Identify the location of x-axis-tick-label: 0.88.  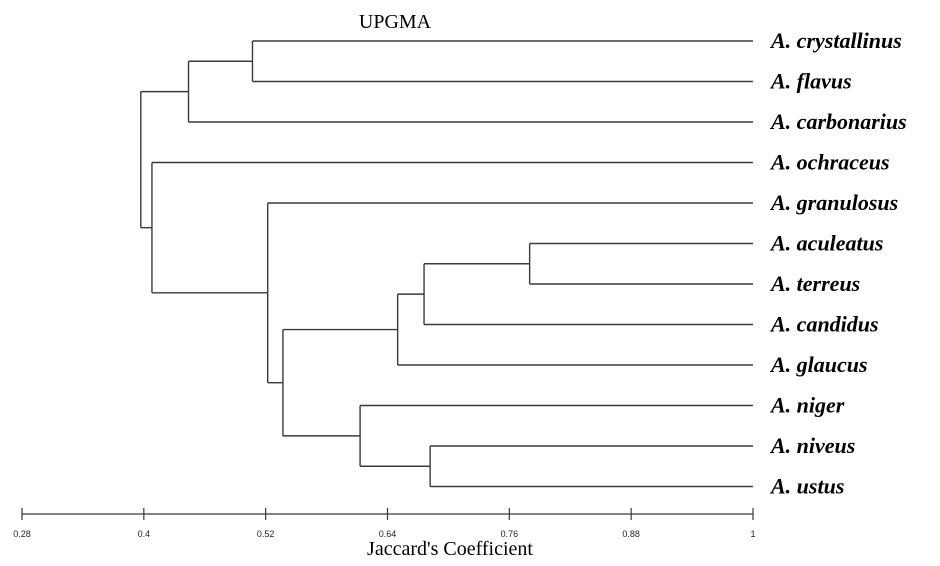
(631, 534).